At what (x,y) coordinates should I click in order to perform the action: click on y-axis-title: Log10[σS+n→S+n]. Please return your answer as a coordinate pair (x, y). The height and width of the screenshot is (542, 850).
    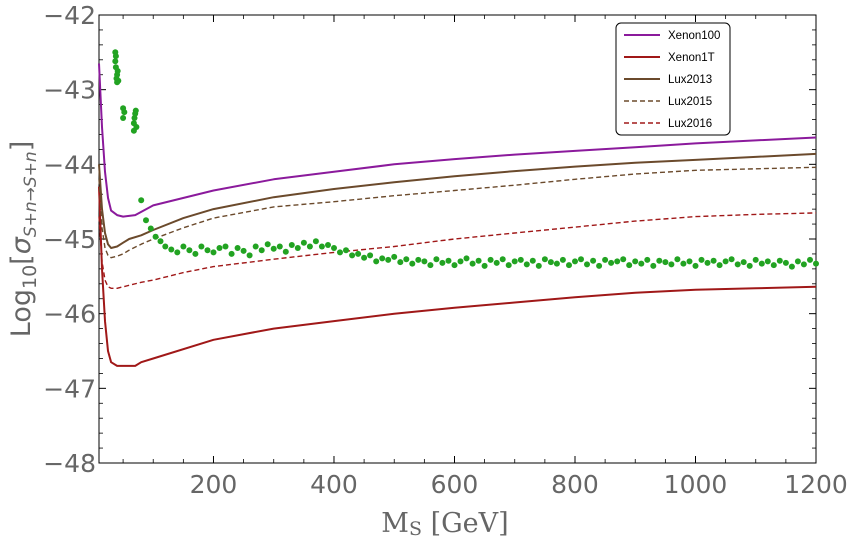
    Looking at the image, I should click on (23, 239).